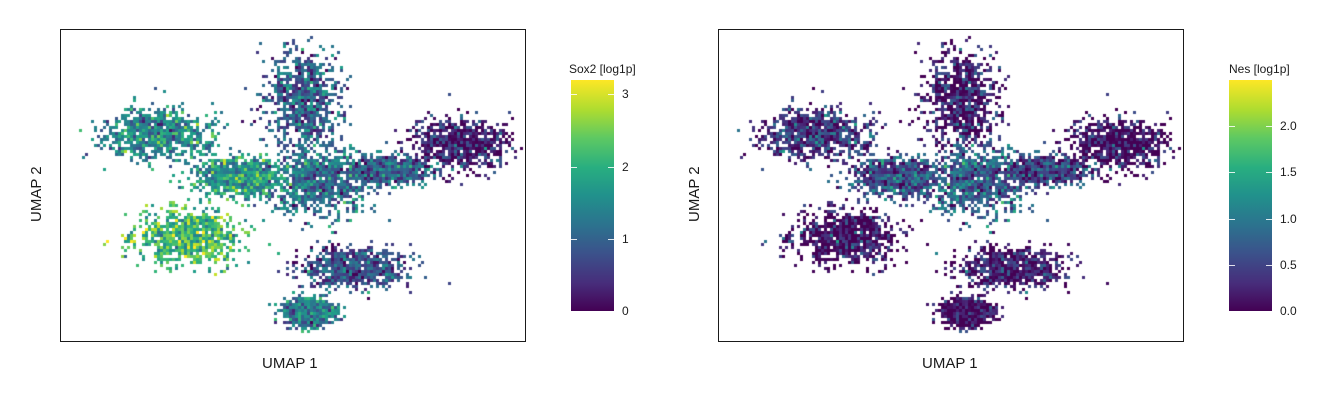  What do you see at coordinates (1250, 195) in the screenshot?
I see `nes-colorbar` at bounding box center [1250, 195].